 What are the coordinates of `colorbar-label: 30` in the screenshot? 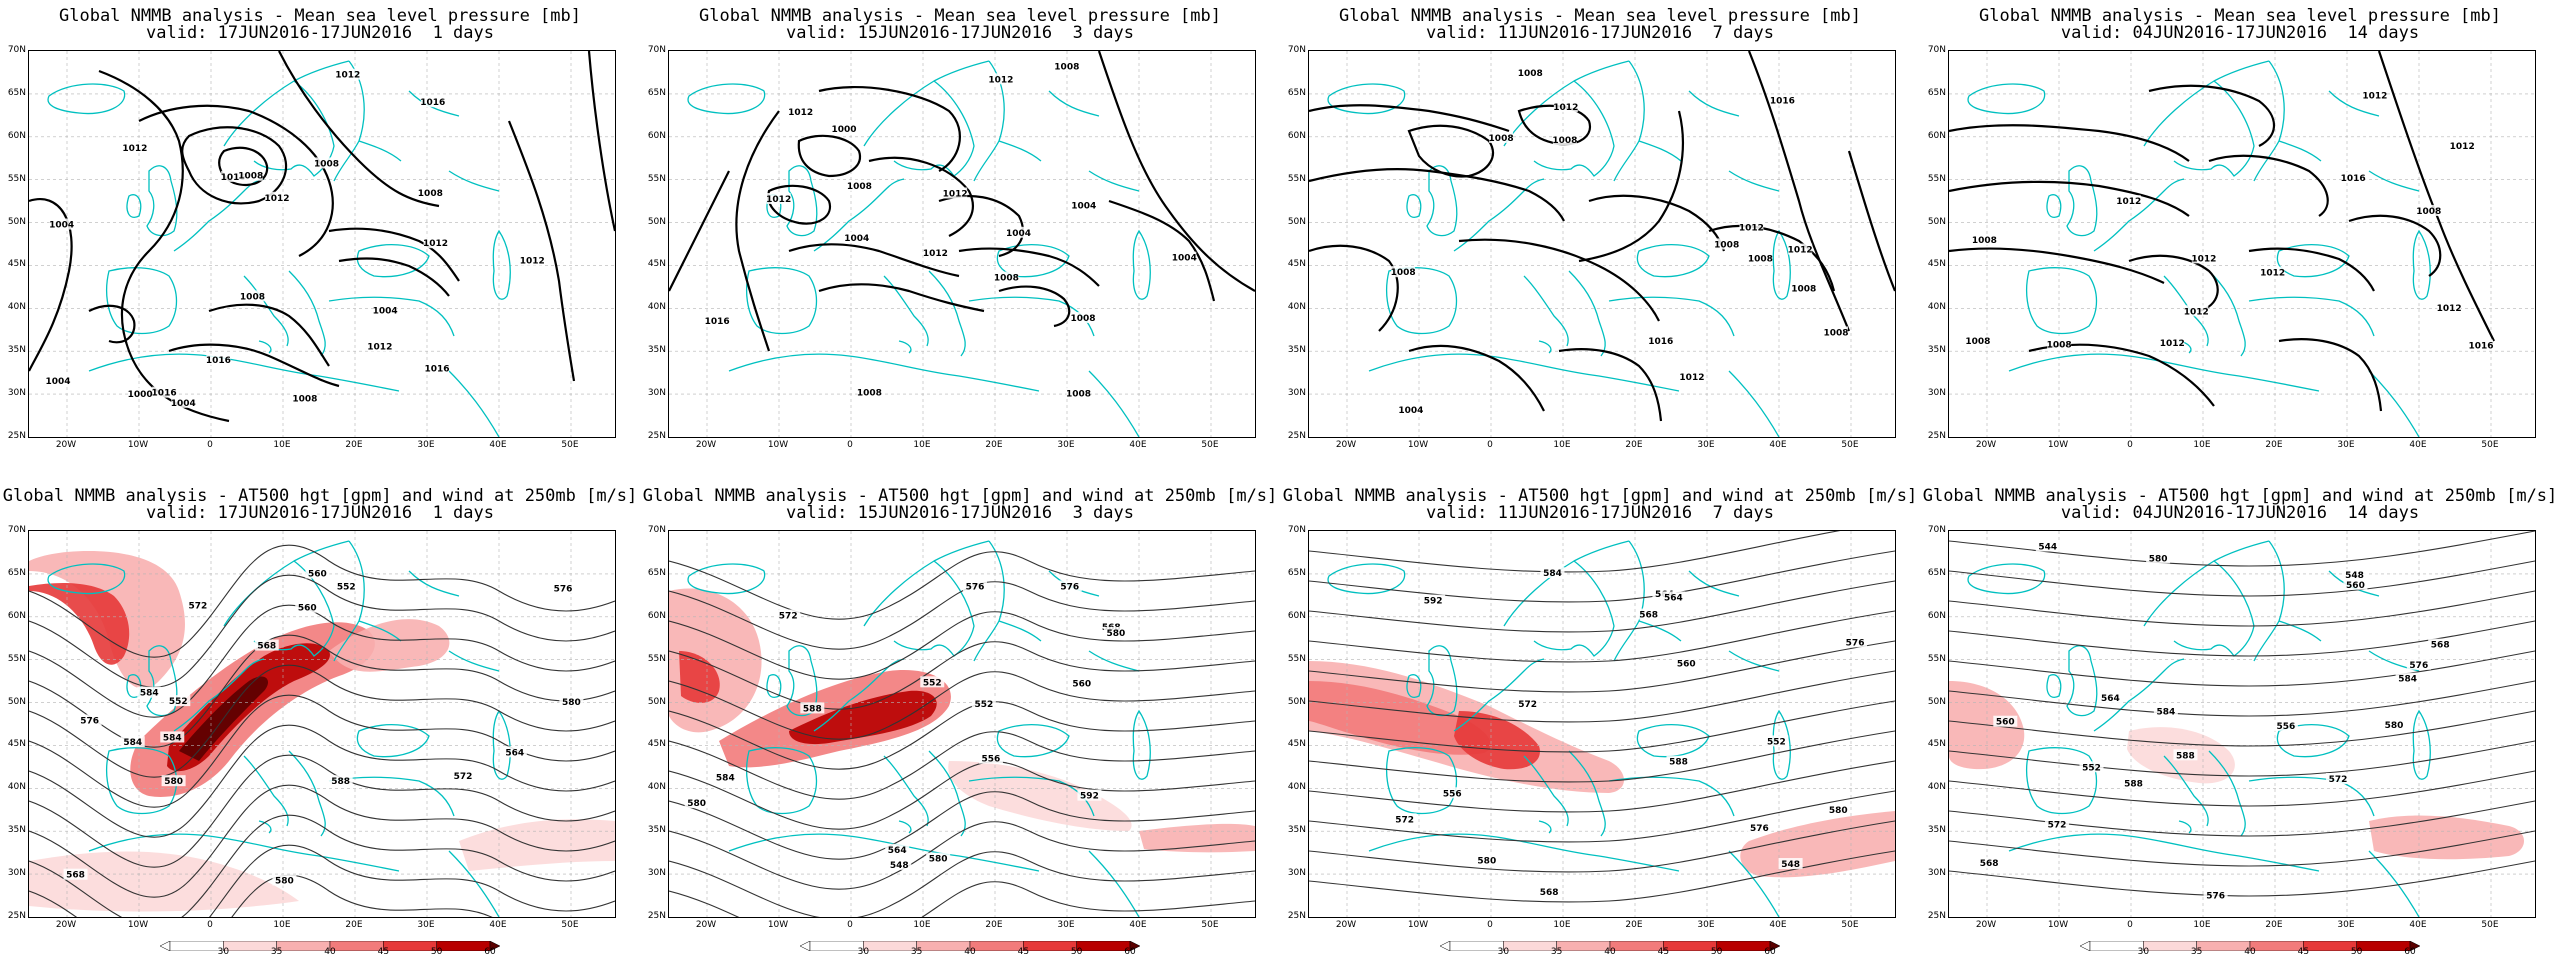 It's located at (2143, 952).